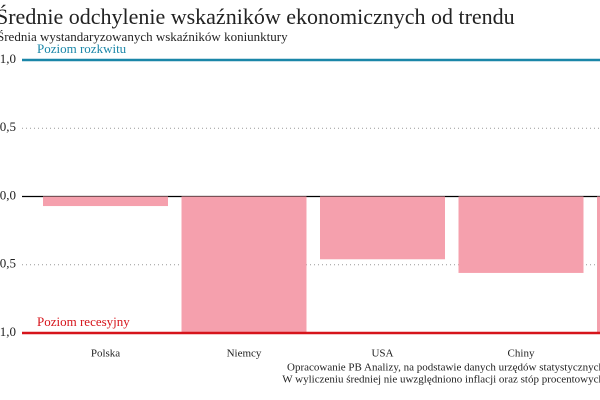  Describe the element at coordinates (8, 194) in the screenshot. I see `y-tick-label: 0,0` at that location.